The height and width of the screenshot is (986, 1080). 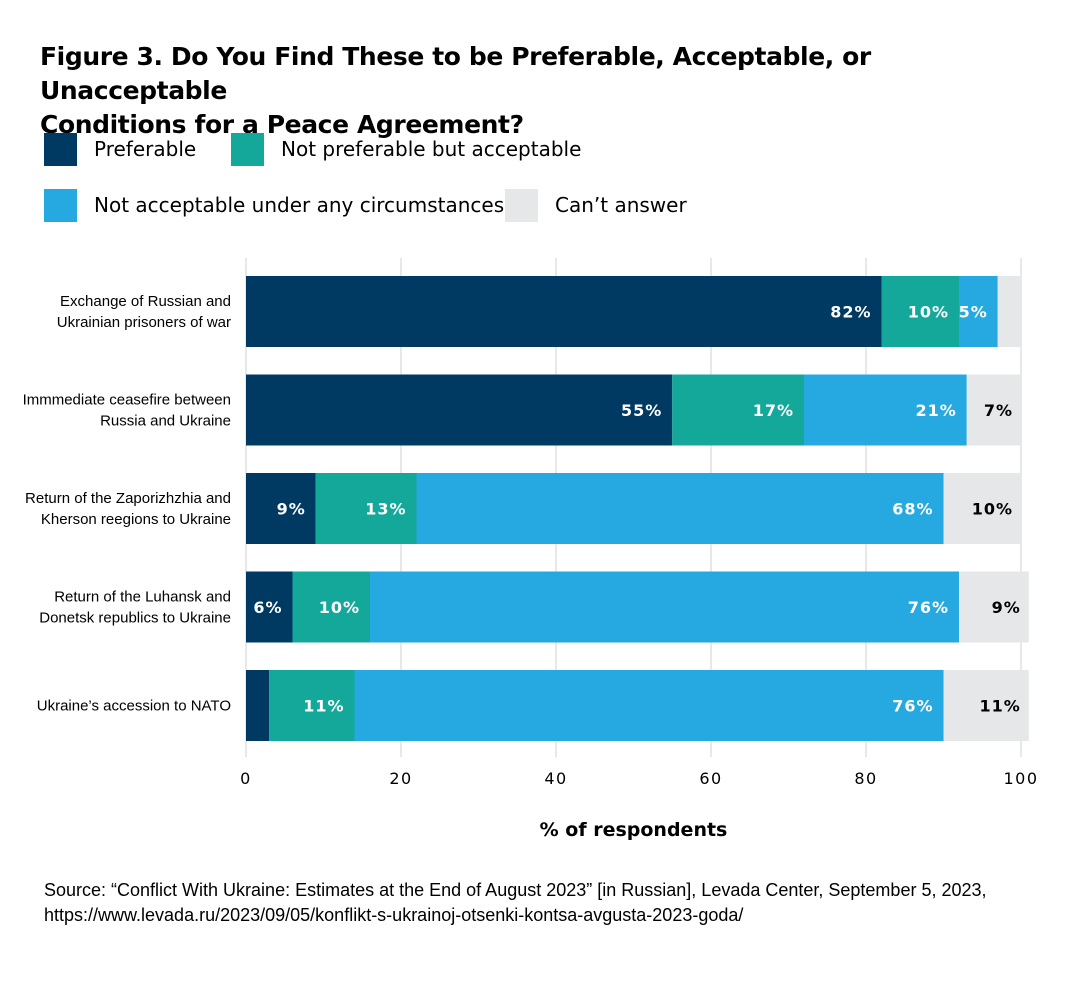 I want to click on category-label-row2-line0: Return of the Zaporizhzhia and, so click(x=128, y=498).